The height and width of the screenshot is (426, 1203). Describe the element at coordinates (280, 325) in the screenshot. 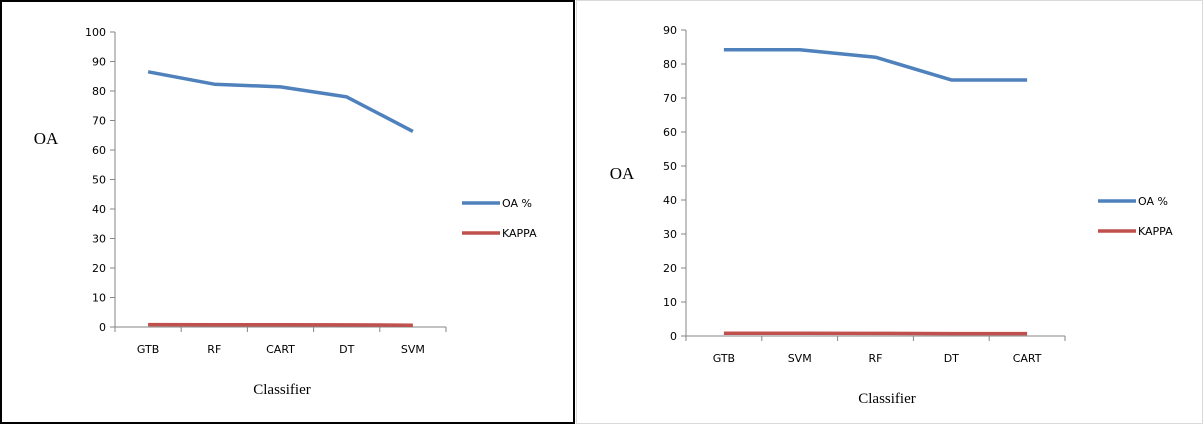

I see `series-line-kappa` at that location.